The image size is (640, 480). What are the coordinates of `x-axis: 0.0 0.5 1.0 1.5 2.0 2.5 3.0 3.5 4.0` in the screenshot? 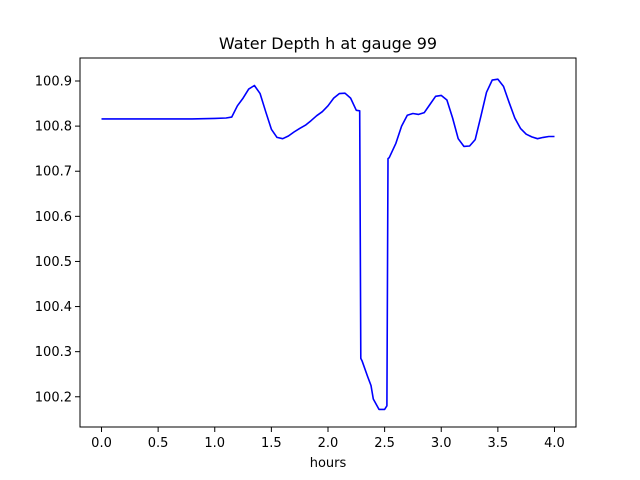 It's located at (328, 439).